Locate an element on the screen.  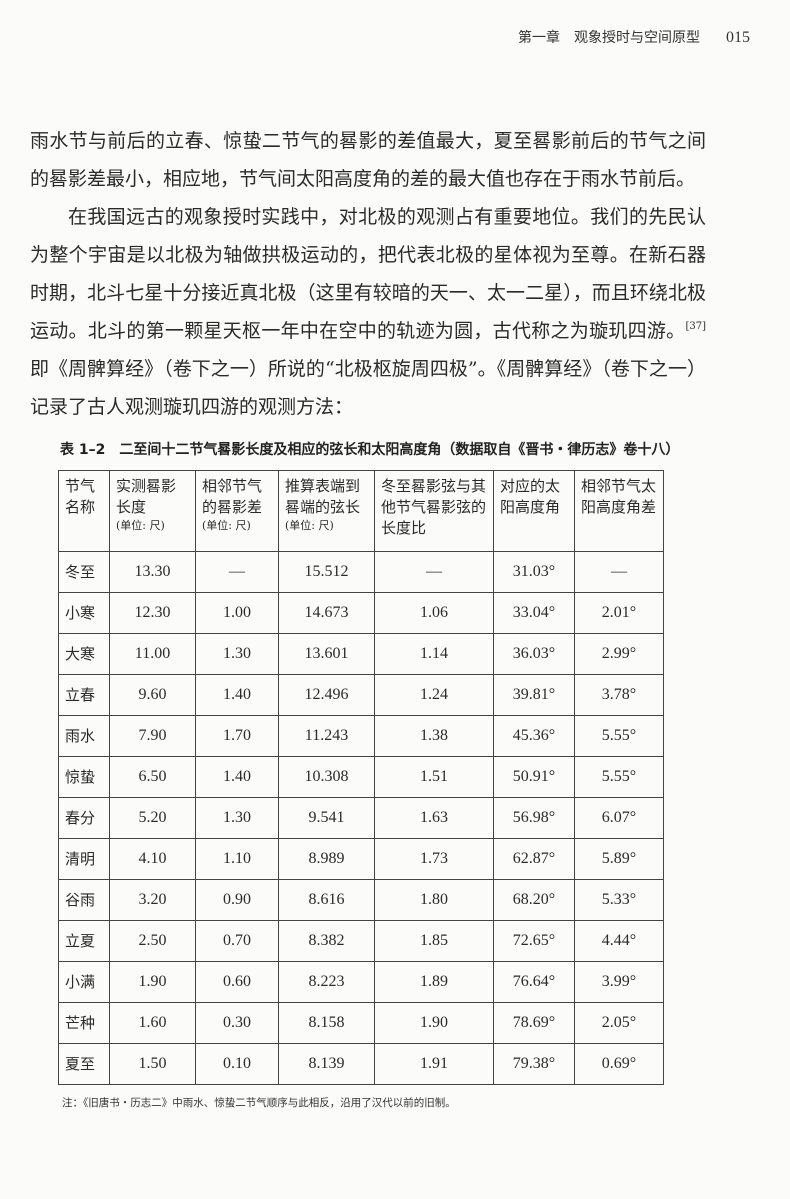
table-cell: 4.10 is located at coordinates (152, 859).